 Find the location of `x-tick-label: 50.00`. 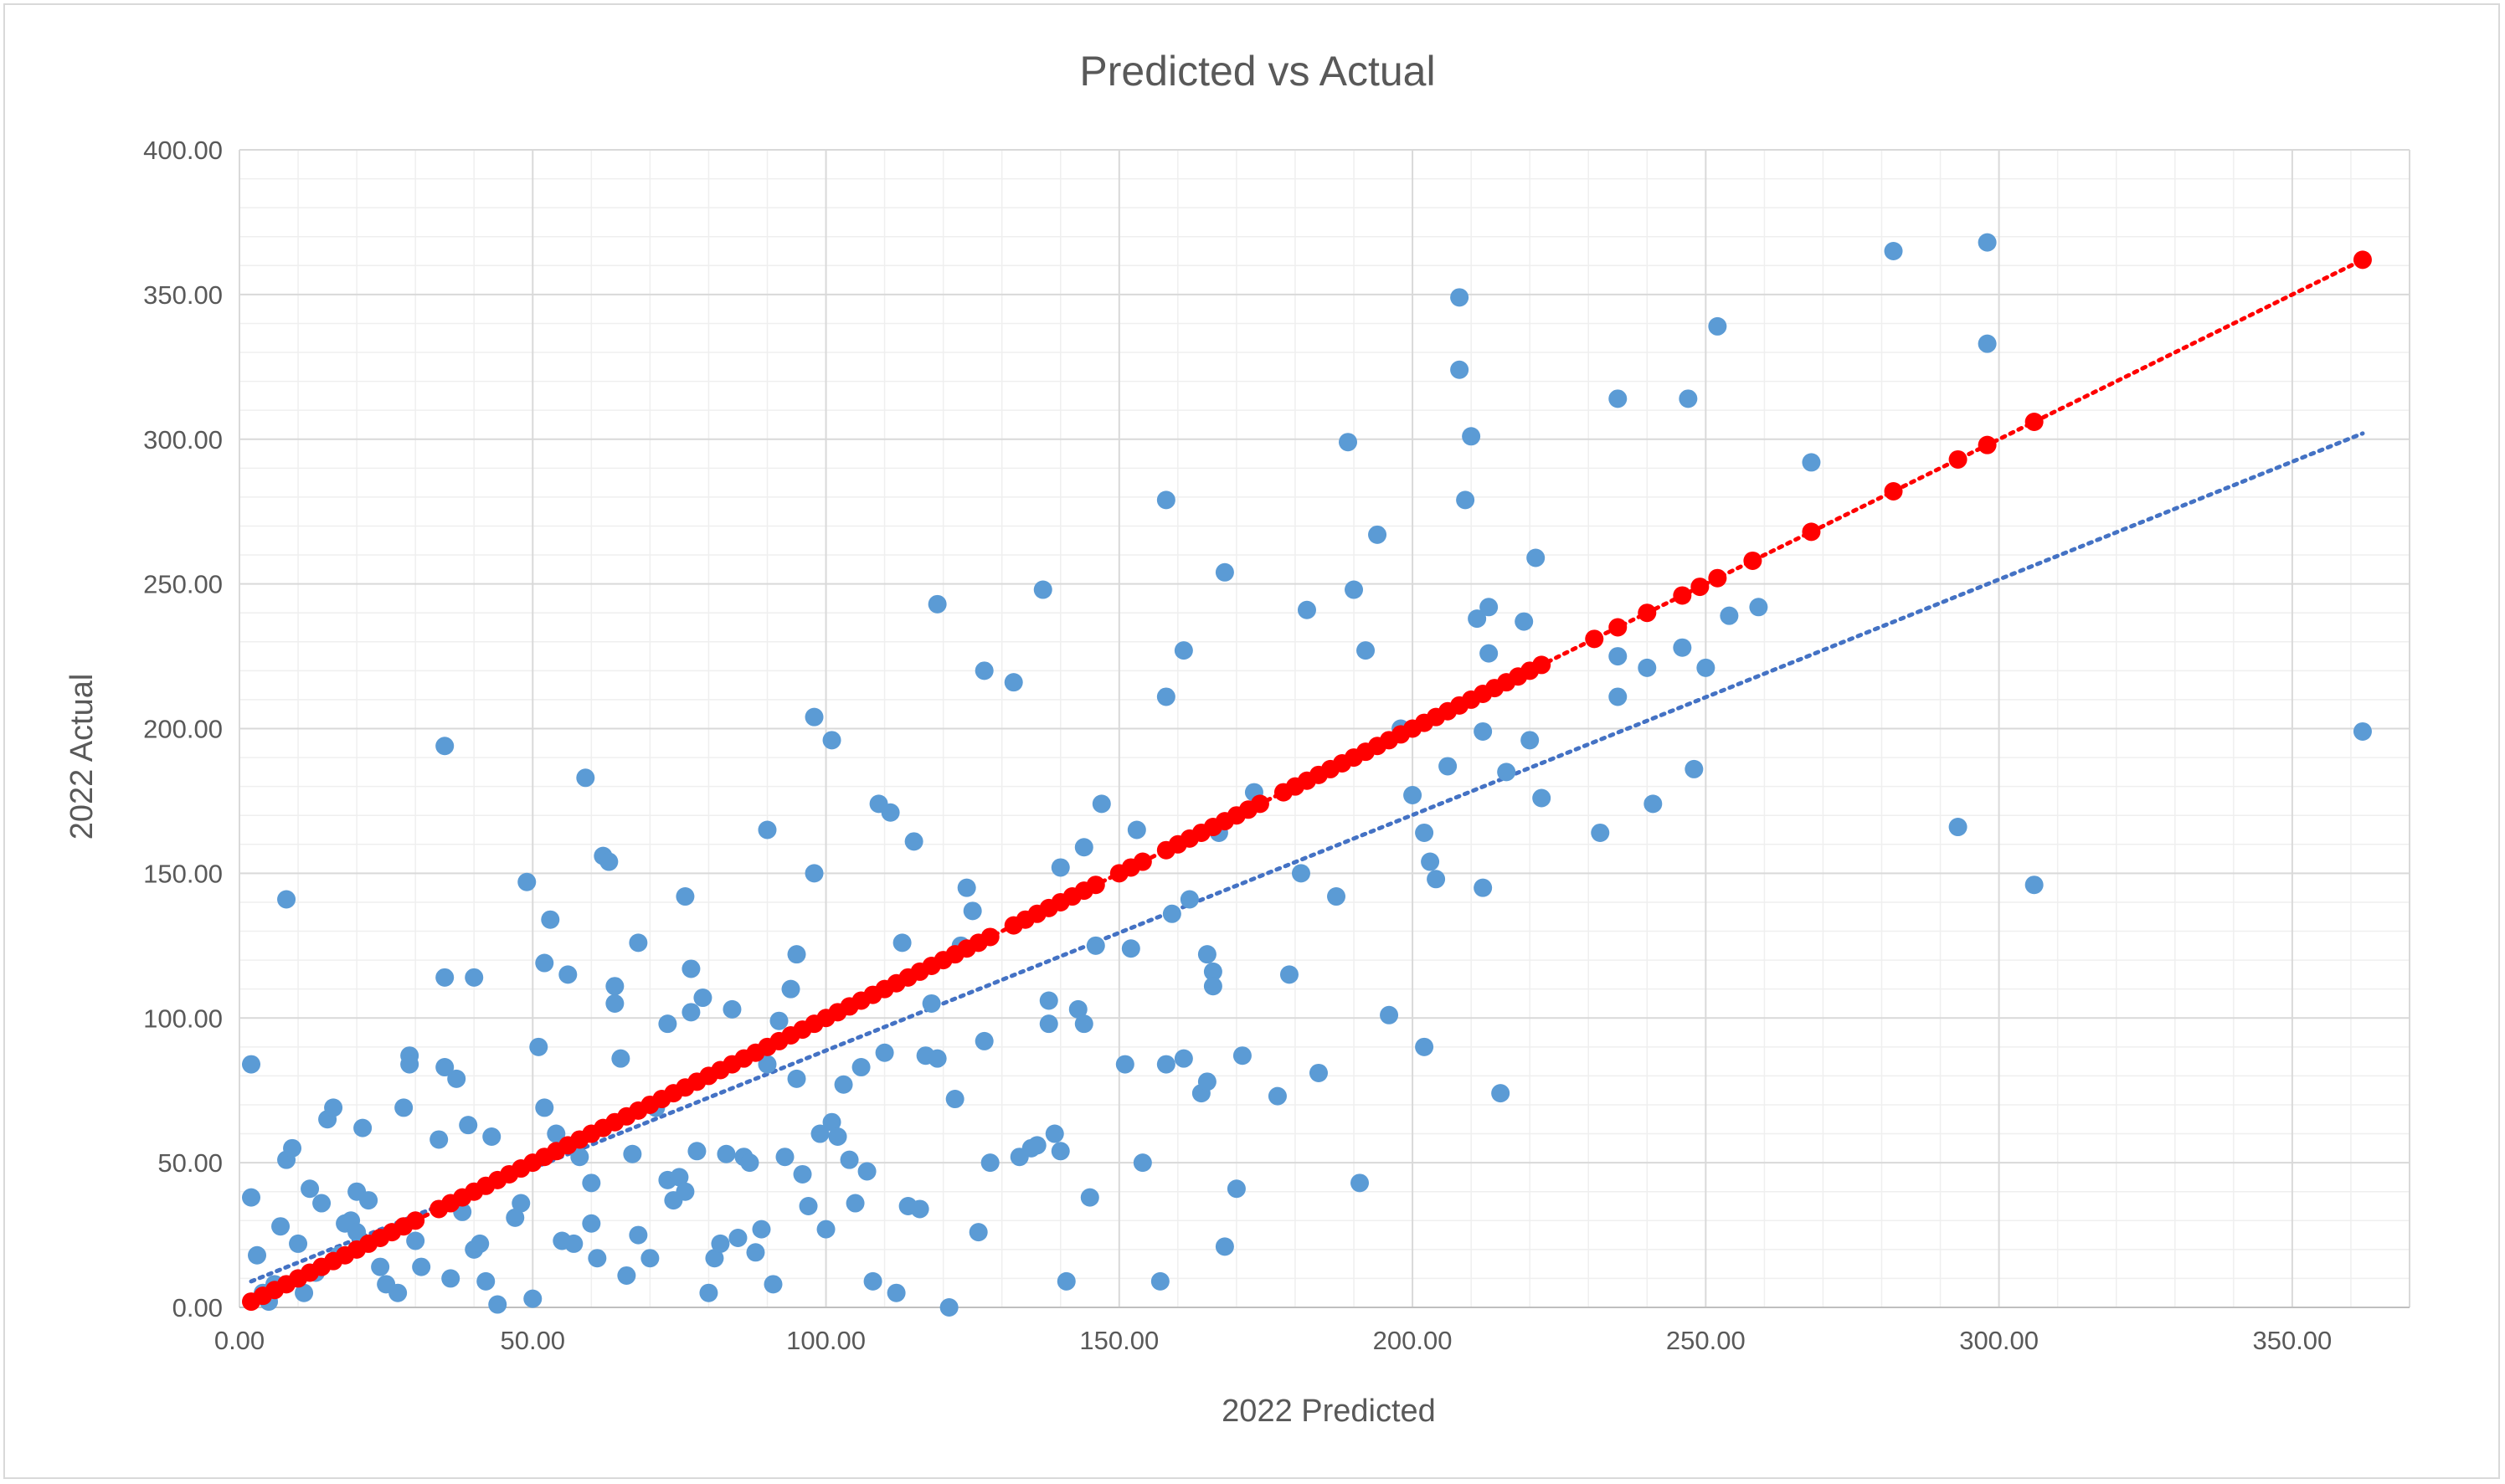

x-tick-label: 50.00 is located at coordinates (533, 1341).